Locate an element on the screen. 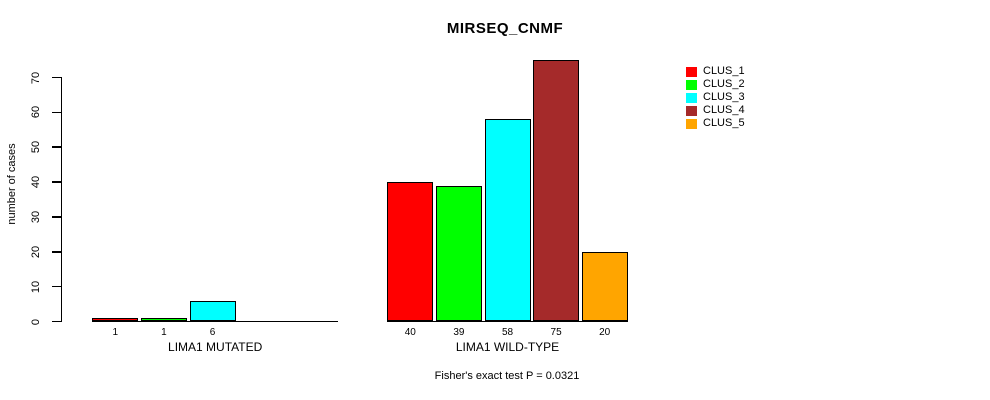 This screenshot has width=990, height=400. y-axis-tick-label: 60 is located at coordinates (36, 112).